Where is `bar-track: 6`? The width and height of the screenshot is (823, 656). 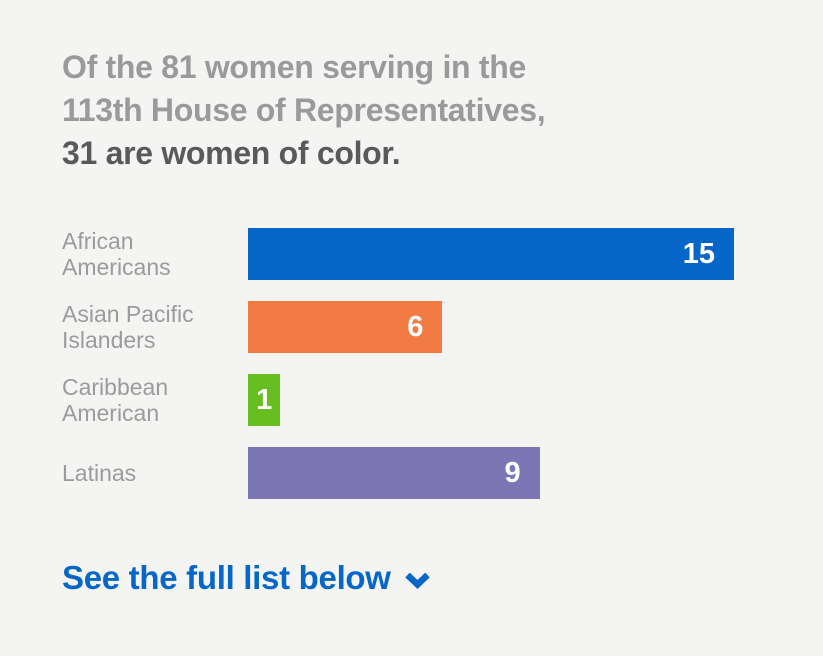 bar-track: 6 is located at coordinates (491, 327).